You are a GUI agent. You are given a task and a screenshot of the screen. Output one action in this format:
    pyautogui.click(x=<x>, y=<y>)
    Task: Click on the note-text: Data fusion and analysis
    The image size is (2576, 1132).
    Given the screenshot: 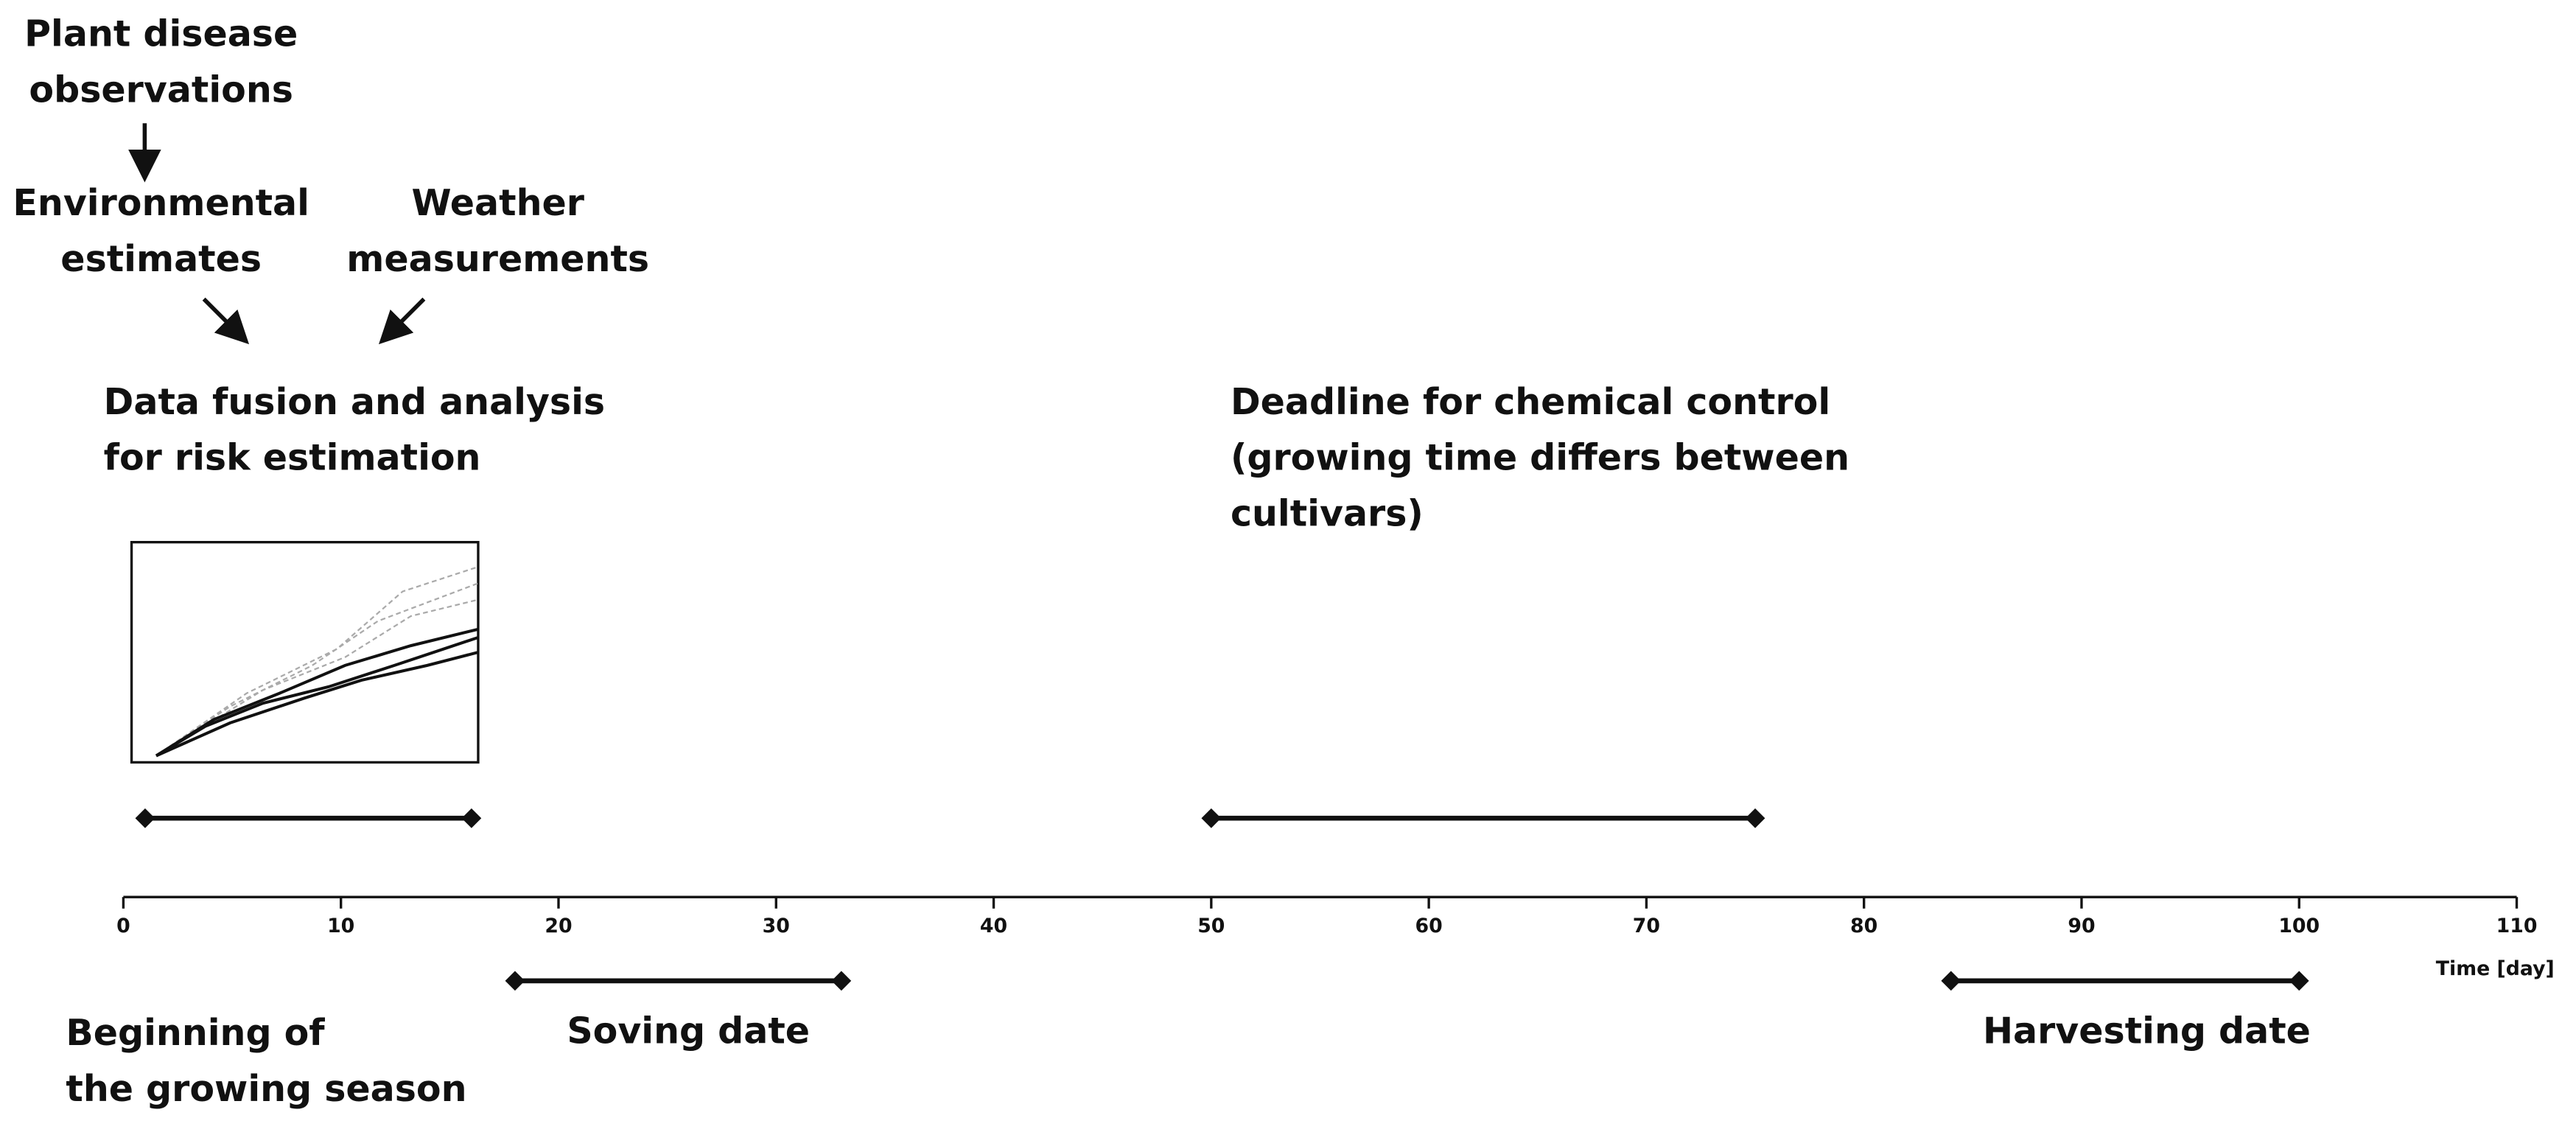 What is the action you would take?
    pyautogui.click(x=354, y=401)
    